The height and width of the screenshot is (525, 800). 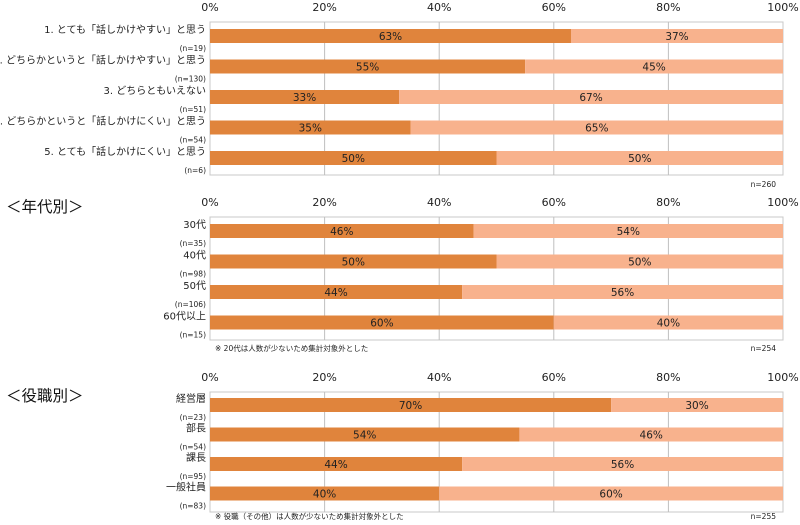 What do you see at coordinates (196, 457) in the screenshot?
I see `chart-2-category-label: 課長` at bounding box center [196, 457].